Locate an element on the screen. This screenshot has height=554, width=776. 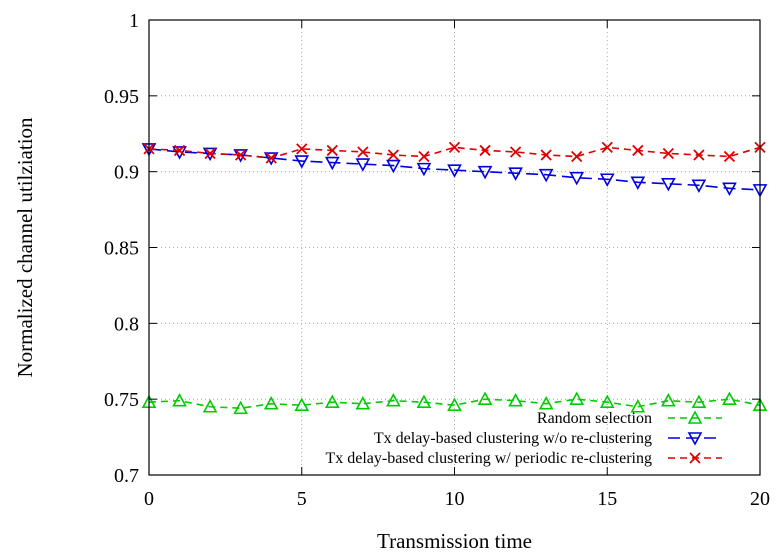
series-line-triangle-down is located at coordinates (454, 169).